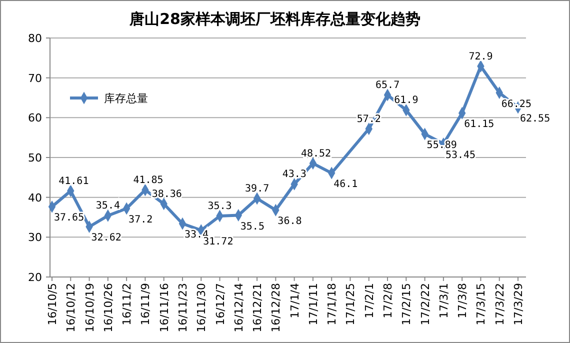 The height and width of the screenshot is (343, 570). I want to click on x-tick-label: 16/10/26, so click(108, 307).